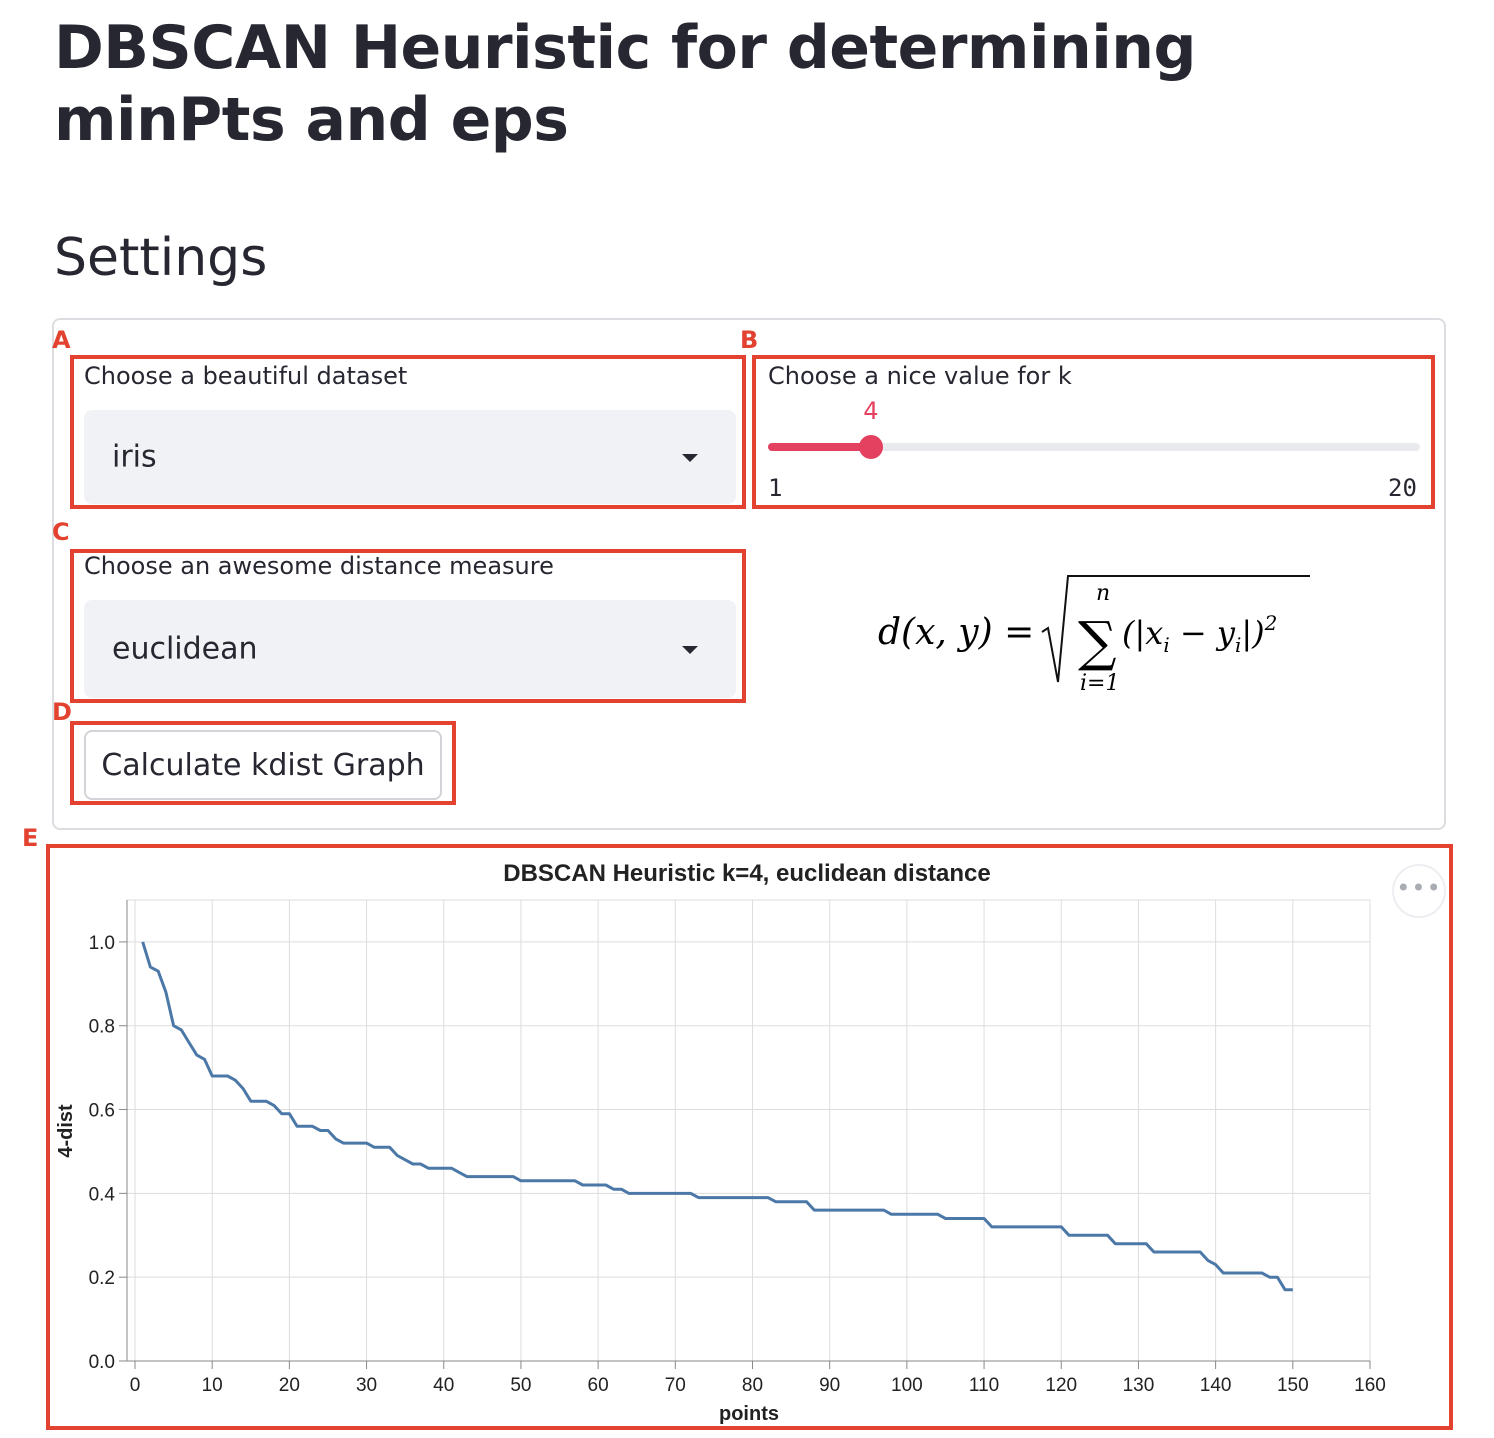 The image size is (1494, 1438). What do you see at coordinates (62, 712) in the screenshot?
I see `annotation-label-d: D` at bounding box center [62, 712].